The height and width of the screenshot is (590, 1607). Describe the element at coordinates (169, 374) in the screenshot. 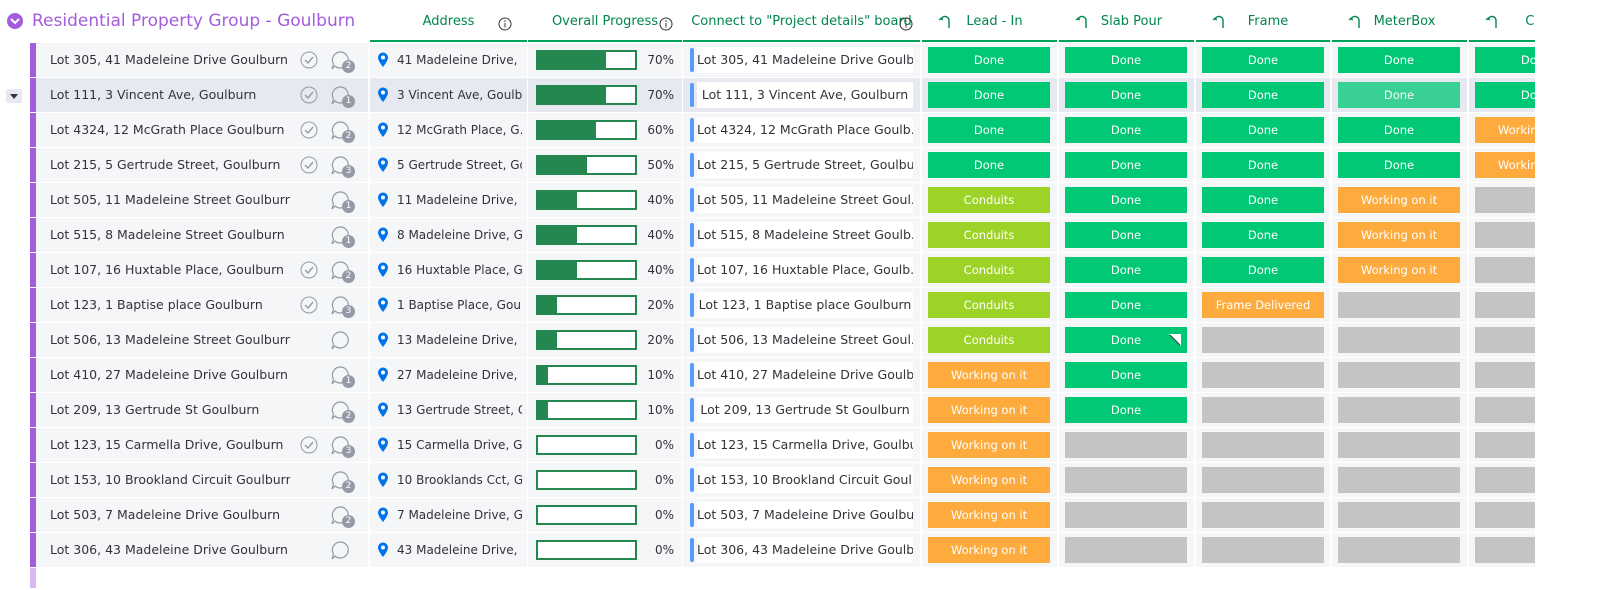

I see `item-name: Lot 410, 27 Madeleine Drive Goulburn` at that location.